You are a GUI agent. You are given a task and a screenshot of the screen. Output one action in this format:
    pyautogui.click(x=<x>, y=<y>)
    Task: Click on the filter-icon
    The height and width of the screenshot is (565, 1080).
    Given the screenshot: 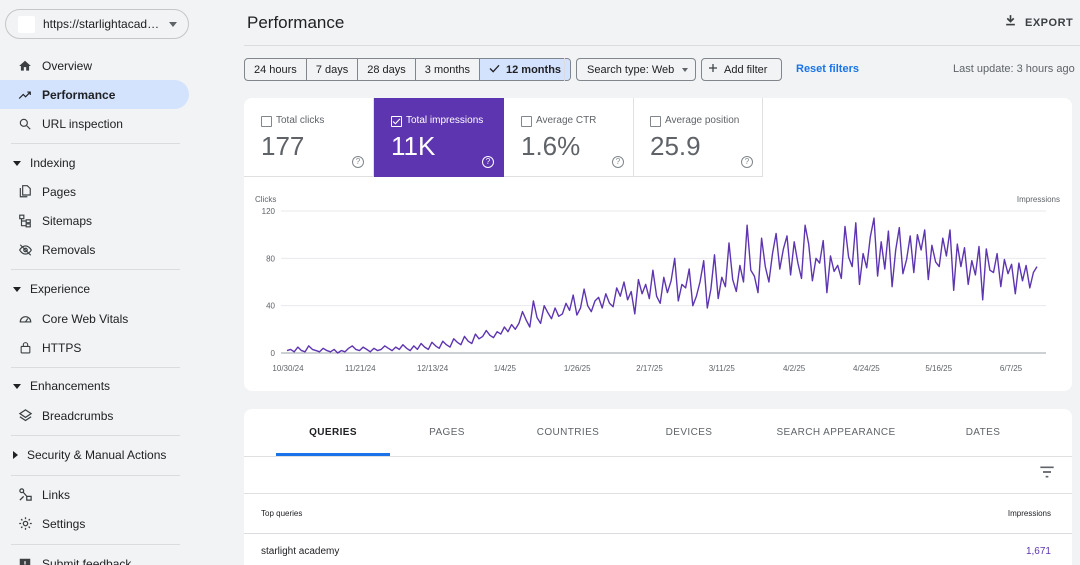 What is the action you would take?
    pyautogui.click(x=1047, y=474)
    